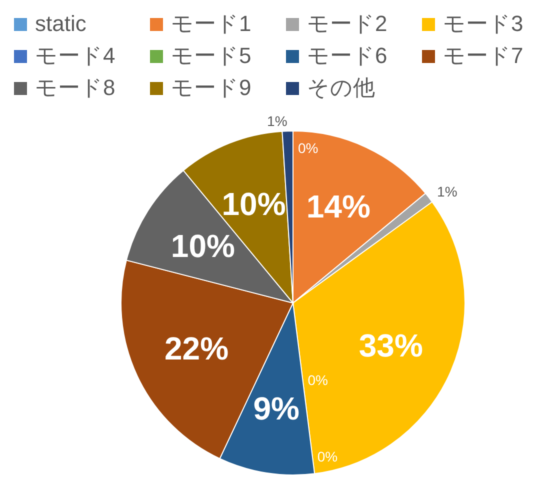  I want to click on data-label: 22%, so click(196, 348).